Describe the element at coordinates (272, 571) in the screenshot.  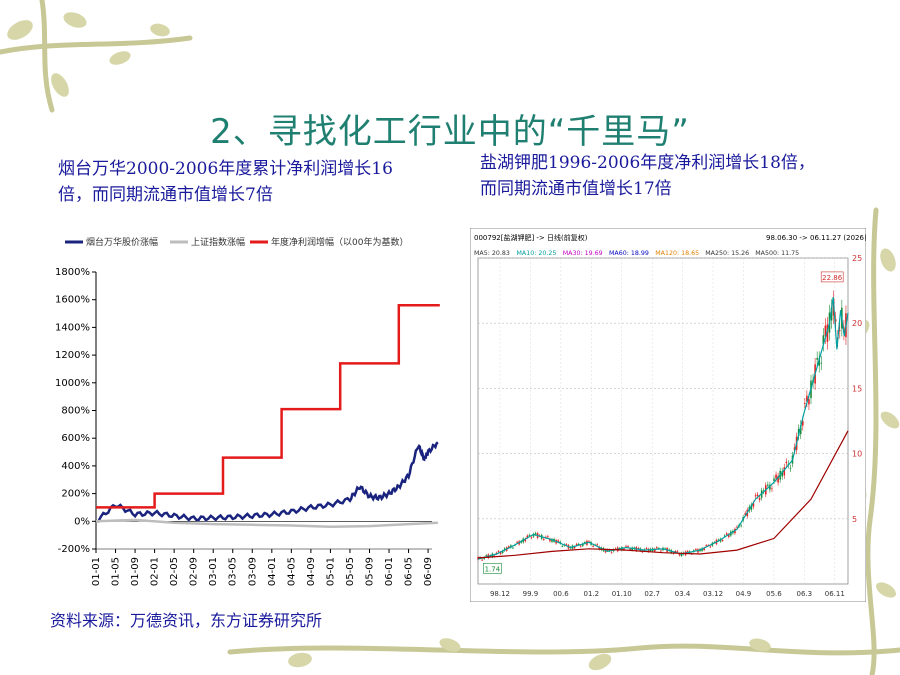
I see `x-tick-label: 04-01` at that location.